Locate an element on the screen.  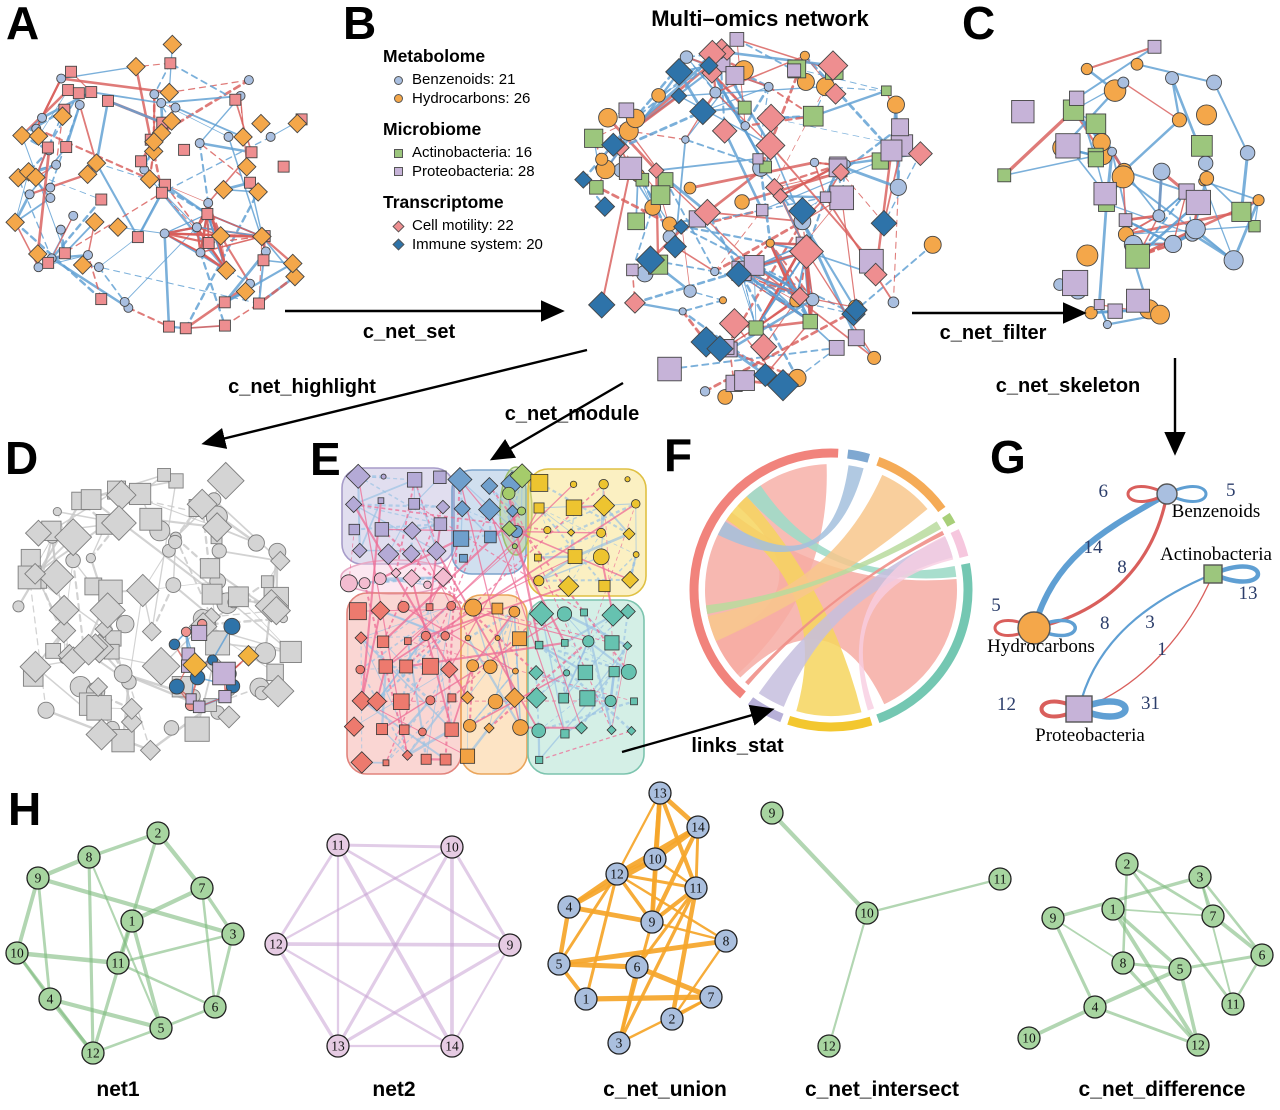
panel-a-network is located at coordinates (156, 184).